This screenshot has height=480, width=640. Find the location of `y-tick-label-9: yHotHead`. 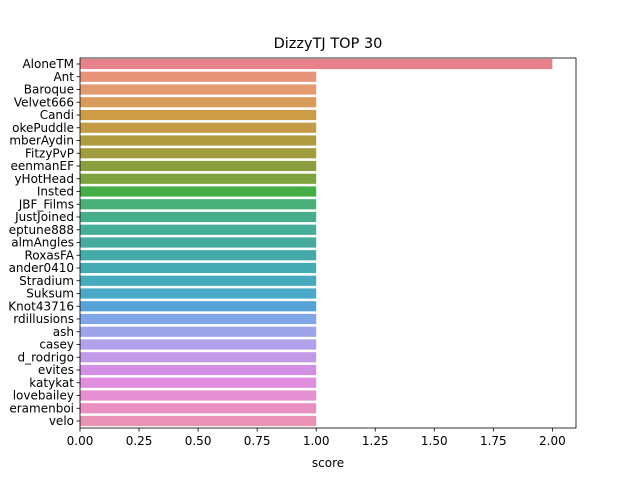

y-tick-label-9: yHotHead is located at coordinates (44, 179).